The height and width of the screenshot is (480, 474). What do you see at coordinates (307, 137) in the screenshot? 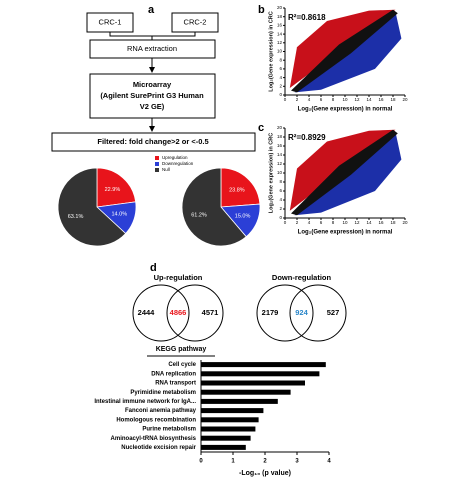
I see `annotation: R²=0.8929` at bounding box center [307, 137].